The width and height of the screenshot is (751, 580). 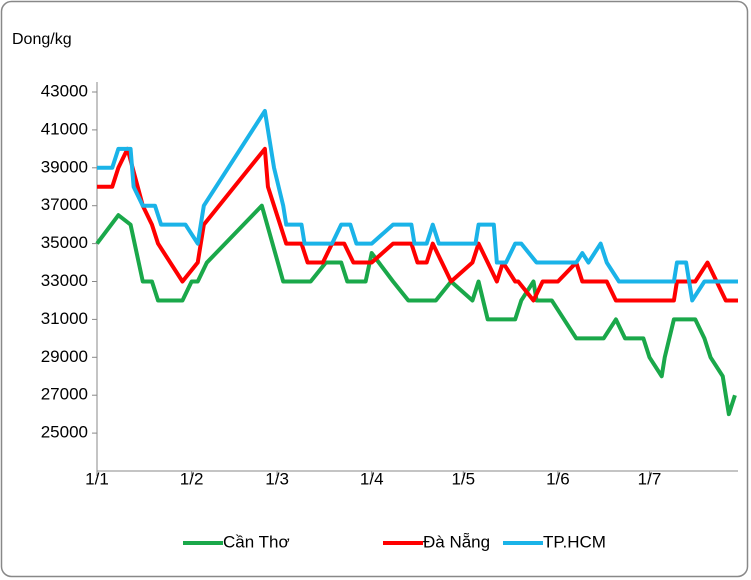 I want to click on x-tick-label: 1/2, so click(x=192, y=478).